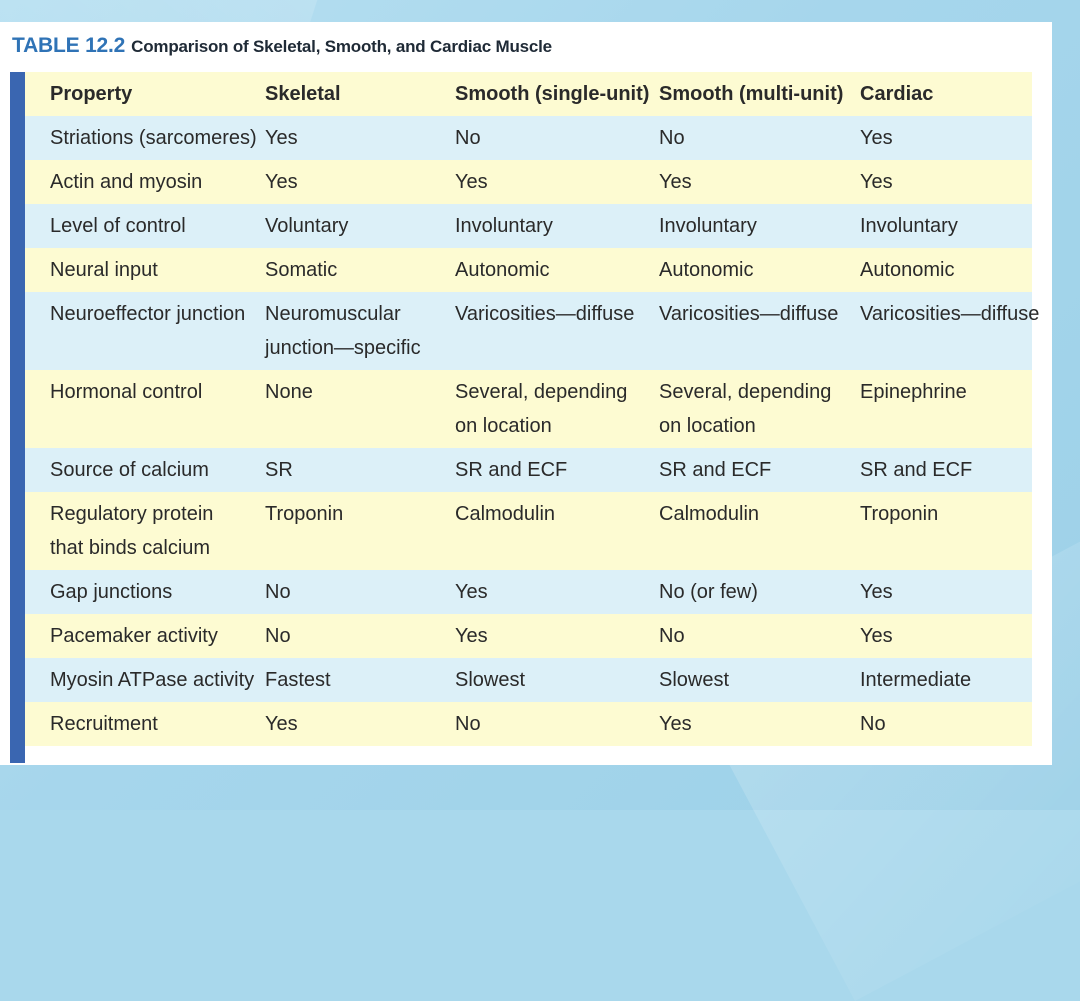  What do you see at coordinates (913, 392) in the screenshot?
I see `table-cell: Epinephrine` at bounding box center [913, 392].